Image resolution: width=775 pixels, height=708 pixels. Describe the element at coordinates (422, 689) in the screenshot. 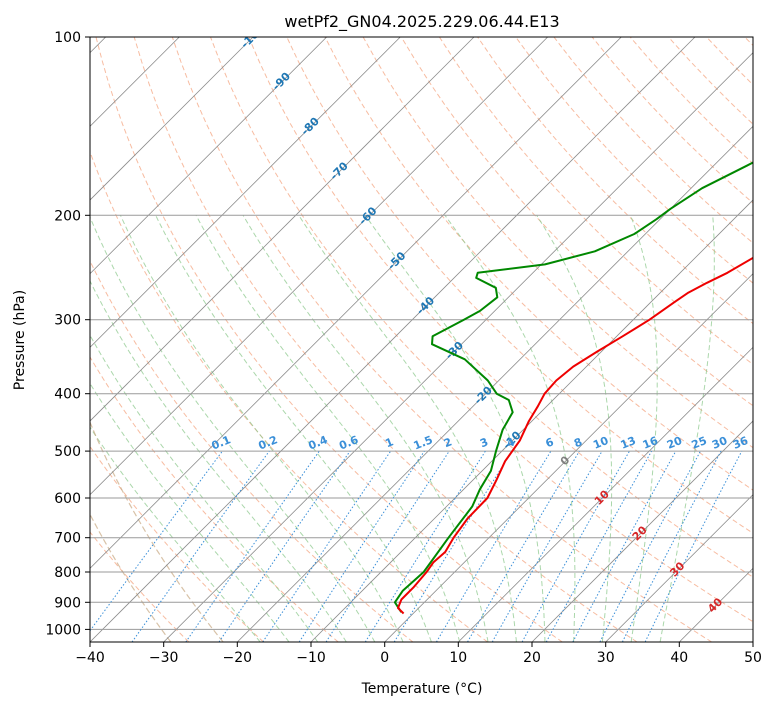

I see `x-axis-label: Temperature (°C)` at that location.